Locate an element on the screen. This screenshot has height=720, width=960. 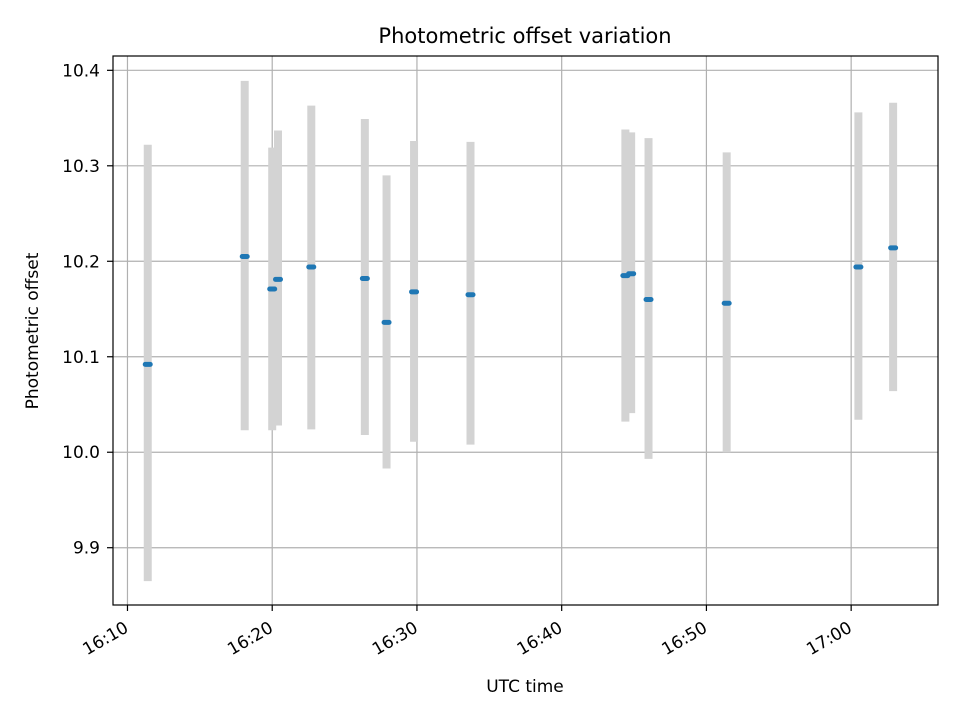
y-axis-title: Photometric offset is located at coordinates (33, 330).